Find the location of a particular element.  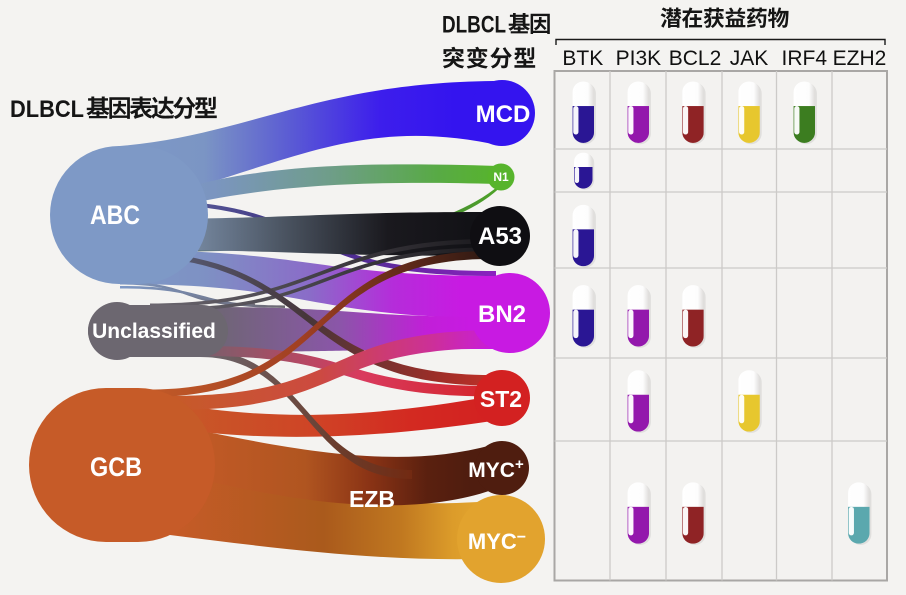

svg-text: GCB is located at coordinates (116, 467).